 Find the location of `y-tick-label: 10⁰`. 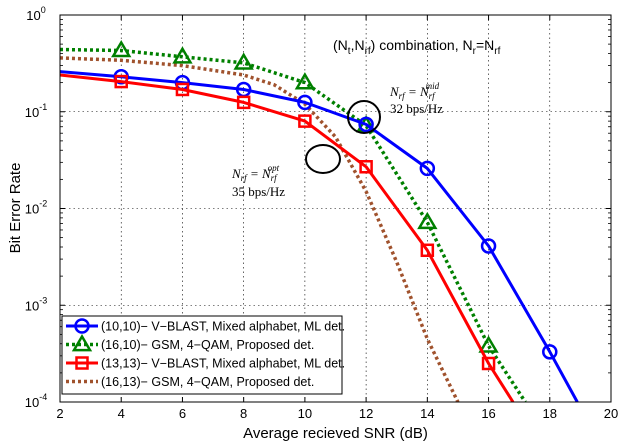

y-tick-label: 10⁰ is located at coordinates (35, 14).